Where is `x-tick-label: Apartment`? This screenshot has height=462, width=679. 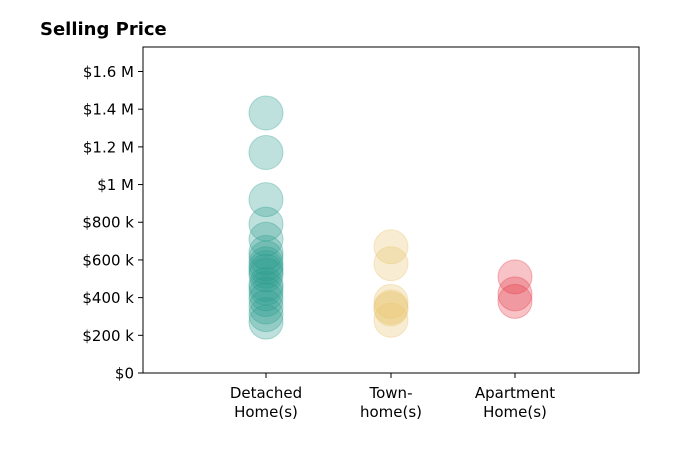
x-tick-label: Apartment is located at coordinates (515, 393).